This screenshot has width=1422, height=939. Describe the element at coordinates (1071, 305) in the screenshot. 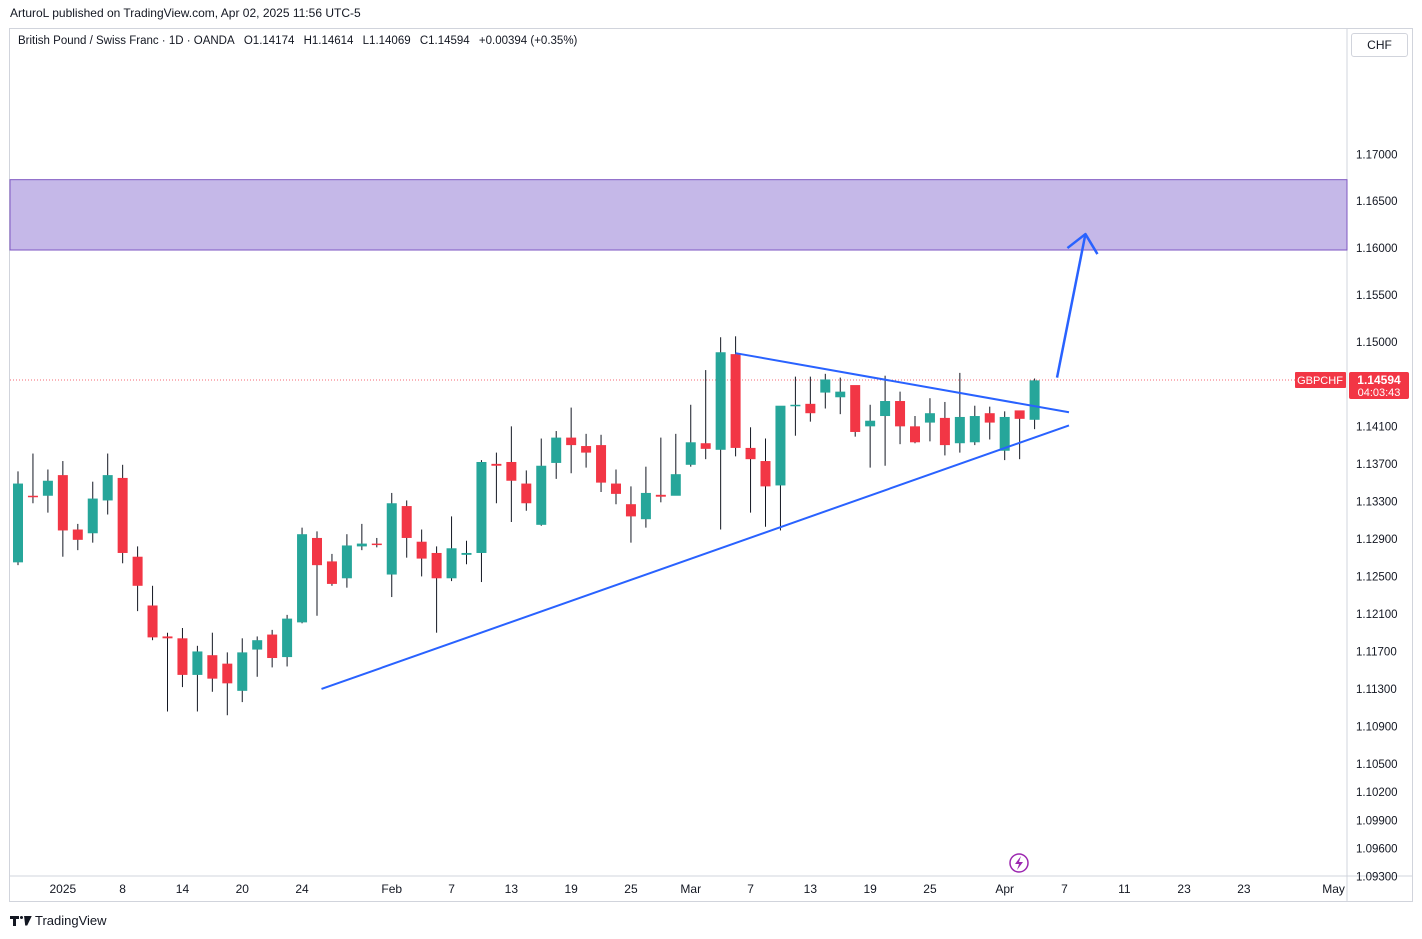

I see `projection-arrow` at that location.